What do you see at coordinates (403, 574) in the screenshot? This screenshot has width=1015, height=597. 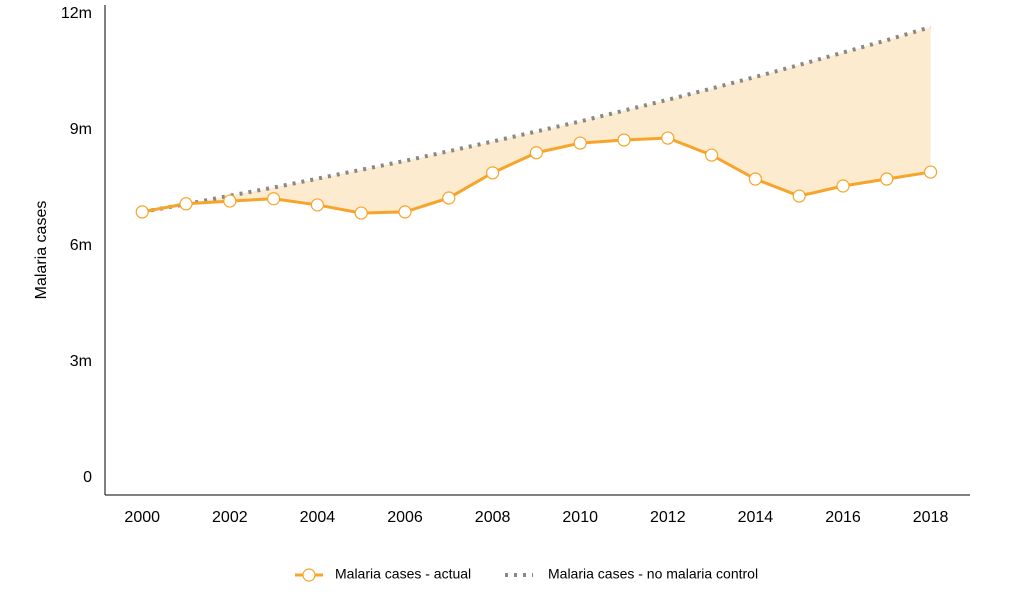 I see `legend-label: Malaria cases - actual` at bounding box center [403, 574].